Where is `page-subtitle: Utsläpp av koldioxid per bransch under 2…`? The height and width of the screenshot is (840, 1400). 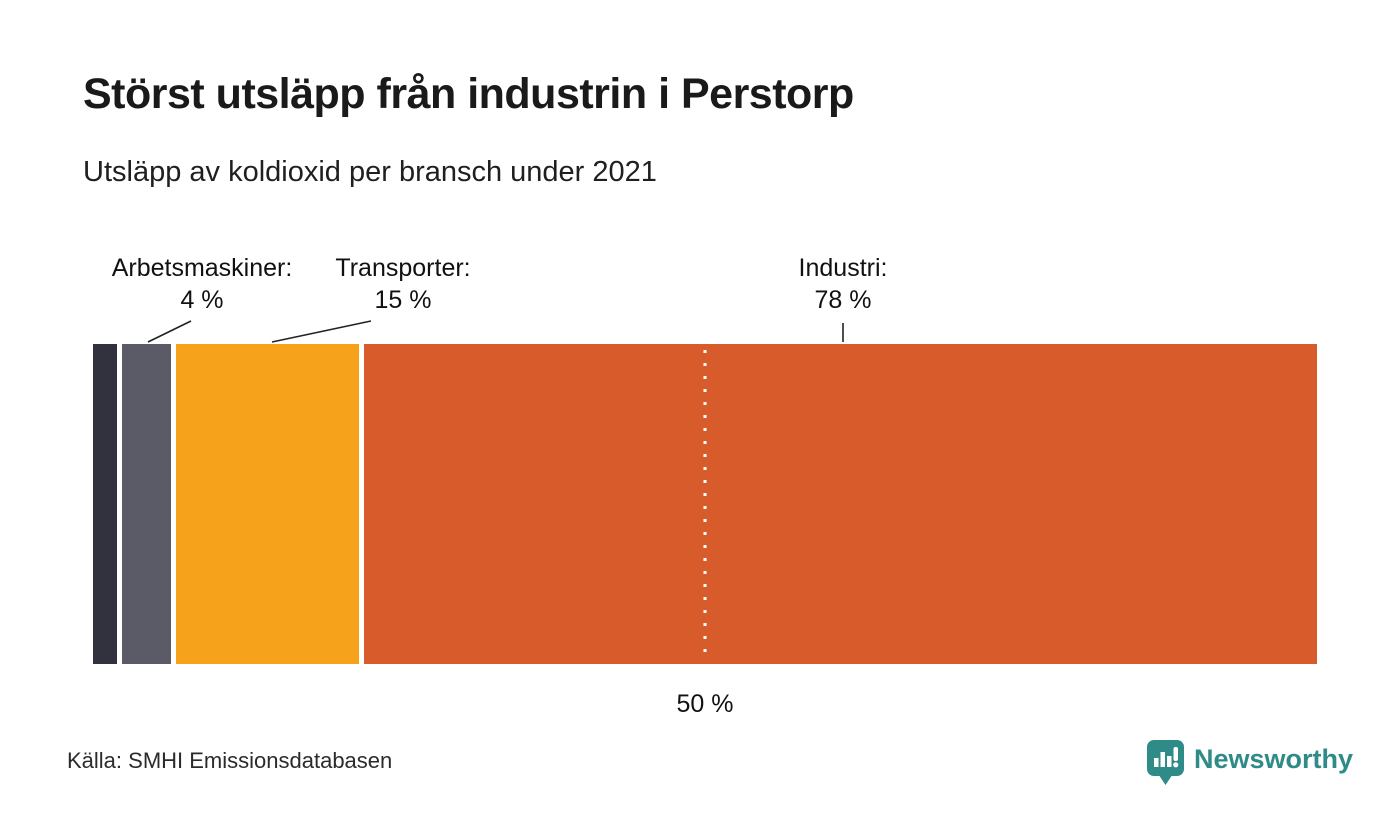 page-subtitle: Utsläpp av koldioxid per bransch under 2… is located at coordinates (370, 172).